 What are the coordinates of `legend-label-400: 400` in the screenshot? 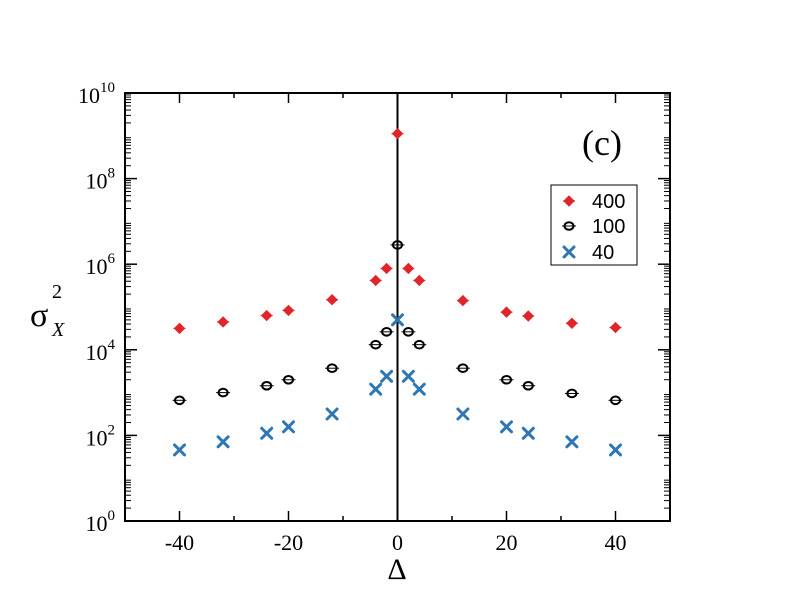 It's located at (608, 202).